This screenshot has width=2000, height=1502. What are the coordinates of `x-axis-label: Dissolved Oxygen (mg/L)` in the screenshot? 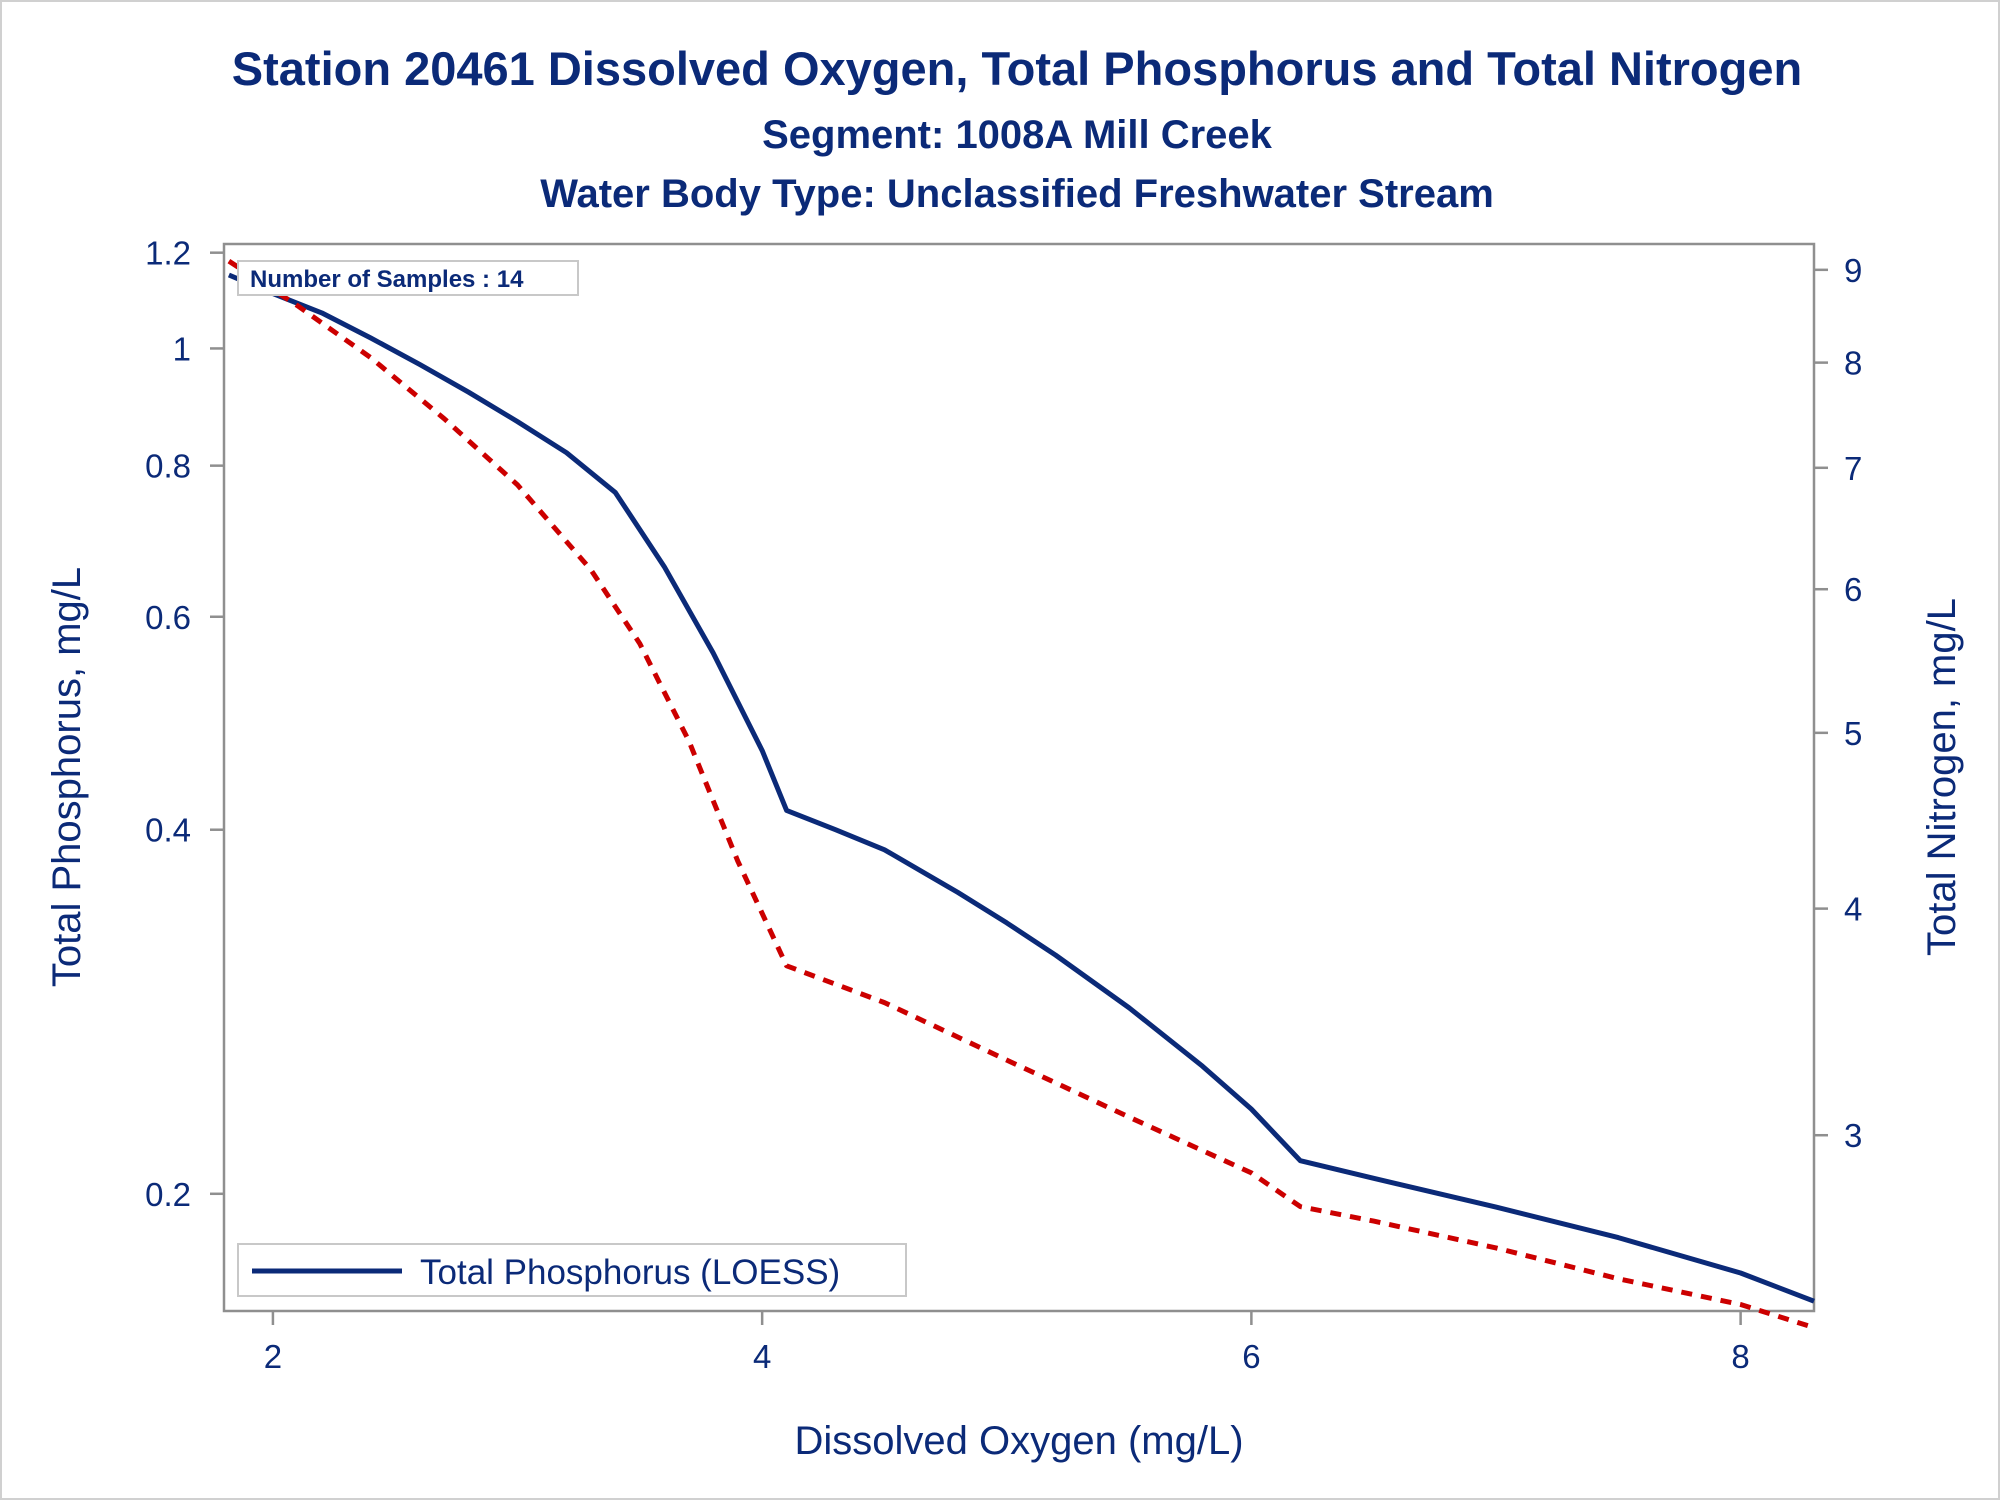 It's located at (1018, 1441).